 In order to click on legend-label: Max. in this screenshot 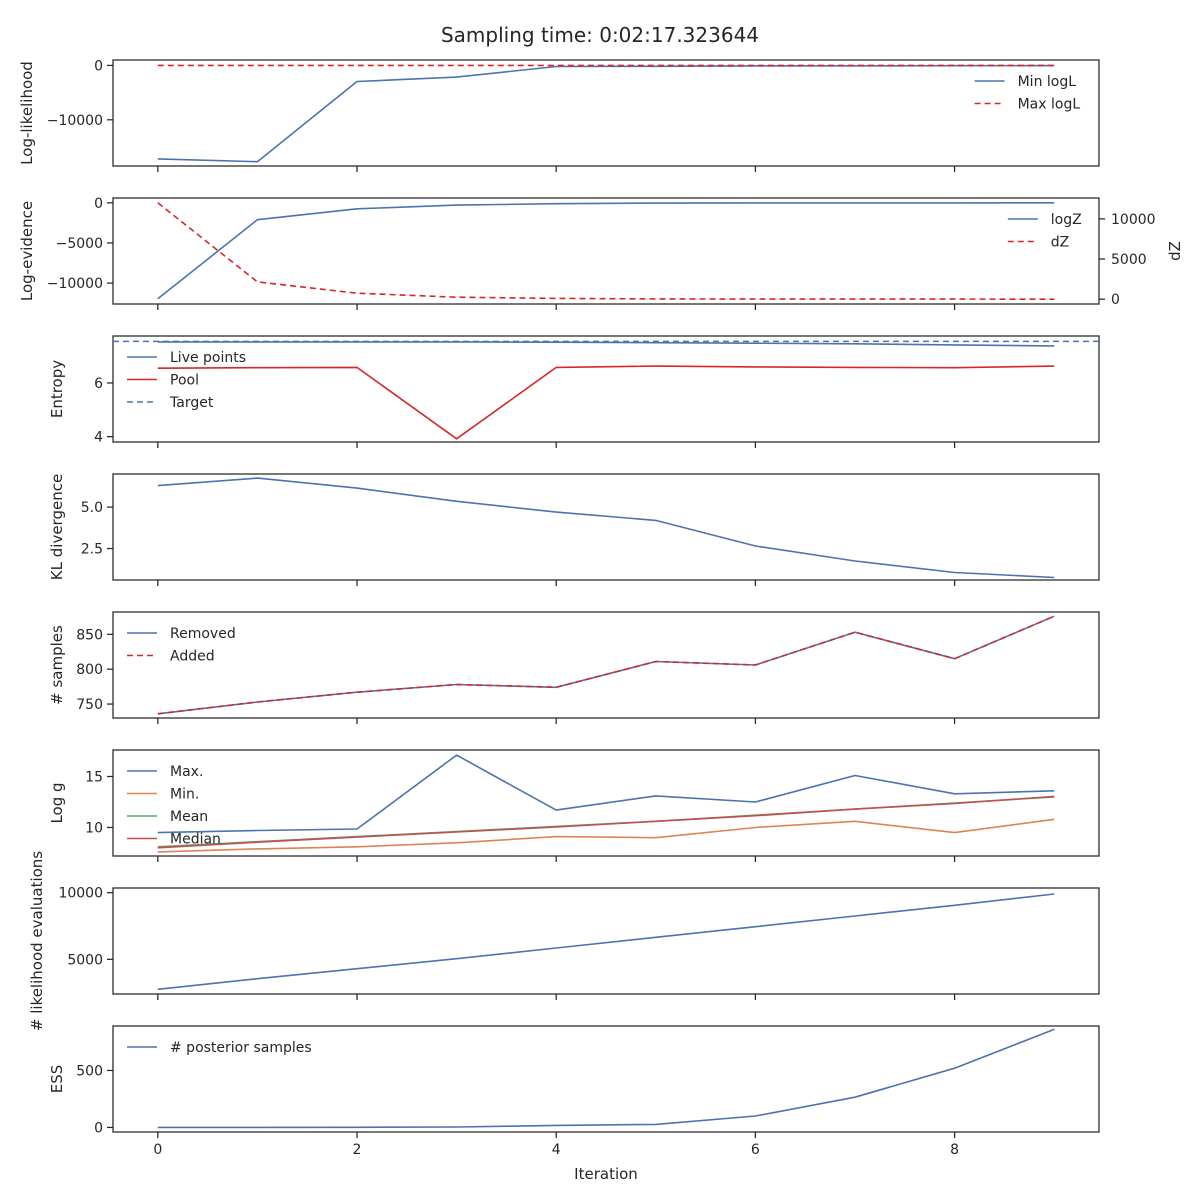, I will do `click(186, 772)`.